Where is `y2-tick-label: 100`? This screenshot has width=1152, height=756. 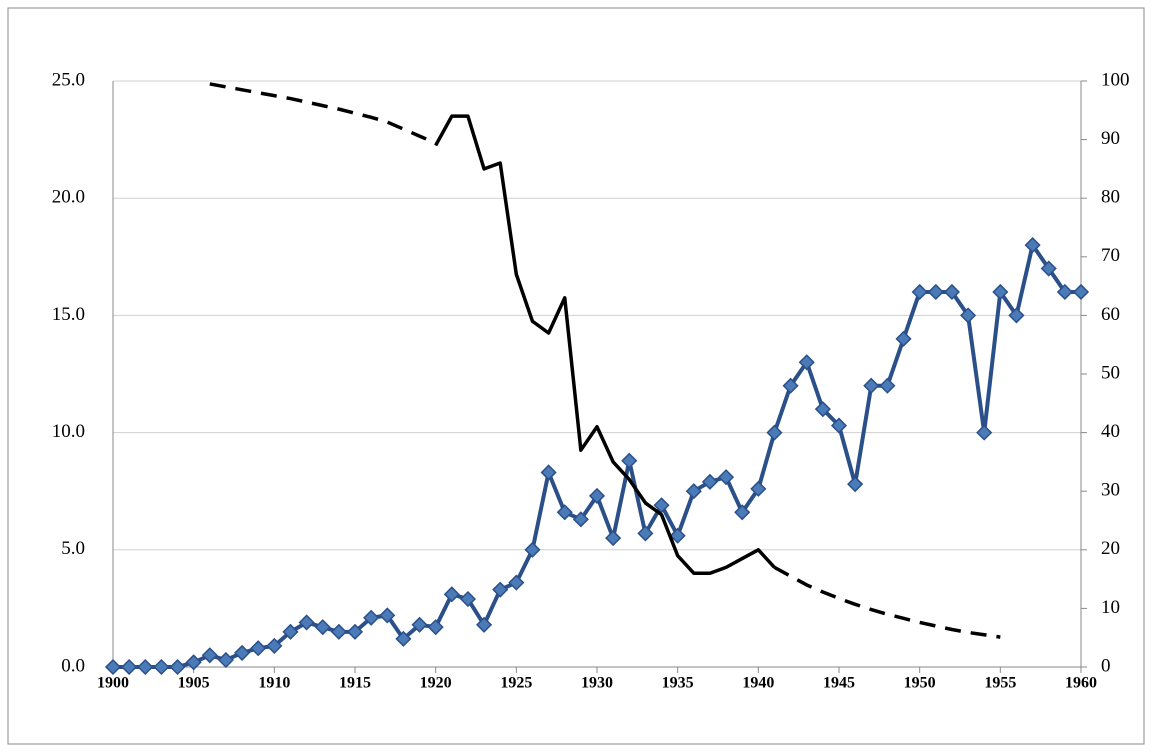 y2-tick-label: 100 is located at coordinates (1115, 79).